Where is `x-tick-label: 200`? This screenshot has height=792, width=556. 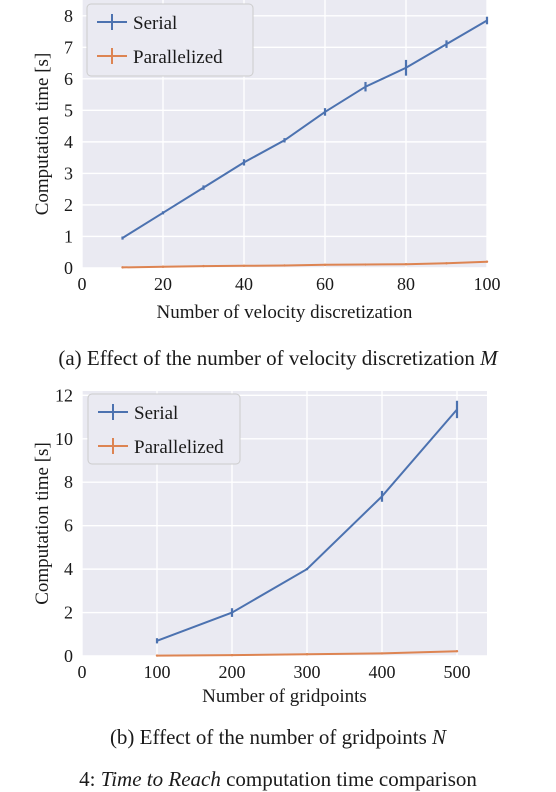 x-tick-label: 200 is located at coordinates (232, 672).